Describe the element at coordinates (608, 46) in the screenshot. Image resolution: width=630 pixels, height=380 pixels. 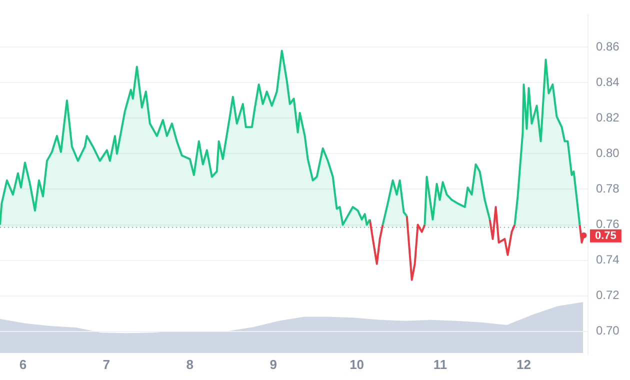
I see `y-tick-label: 0.86` at that location.